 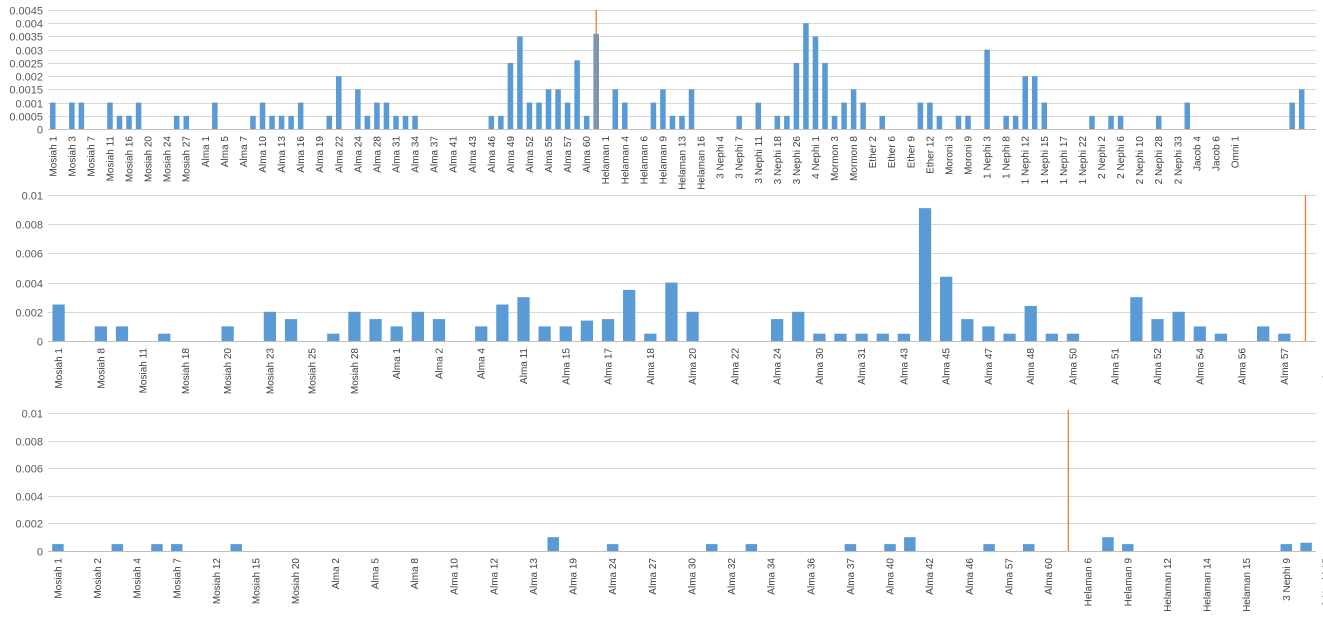 What do you see at coordinates (988, 157) in the screenshot?
I see `x-category-label: 1 Nephi 3` at bounding box center [988, 157].